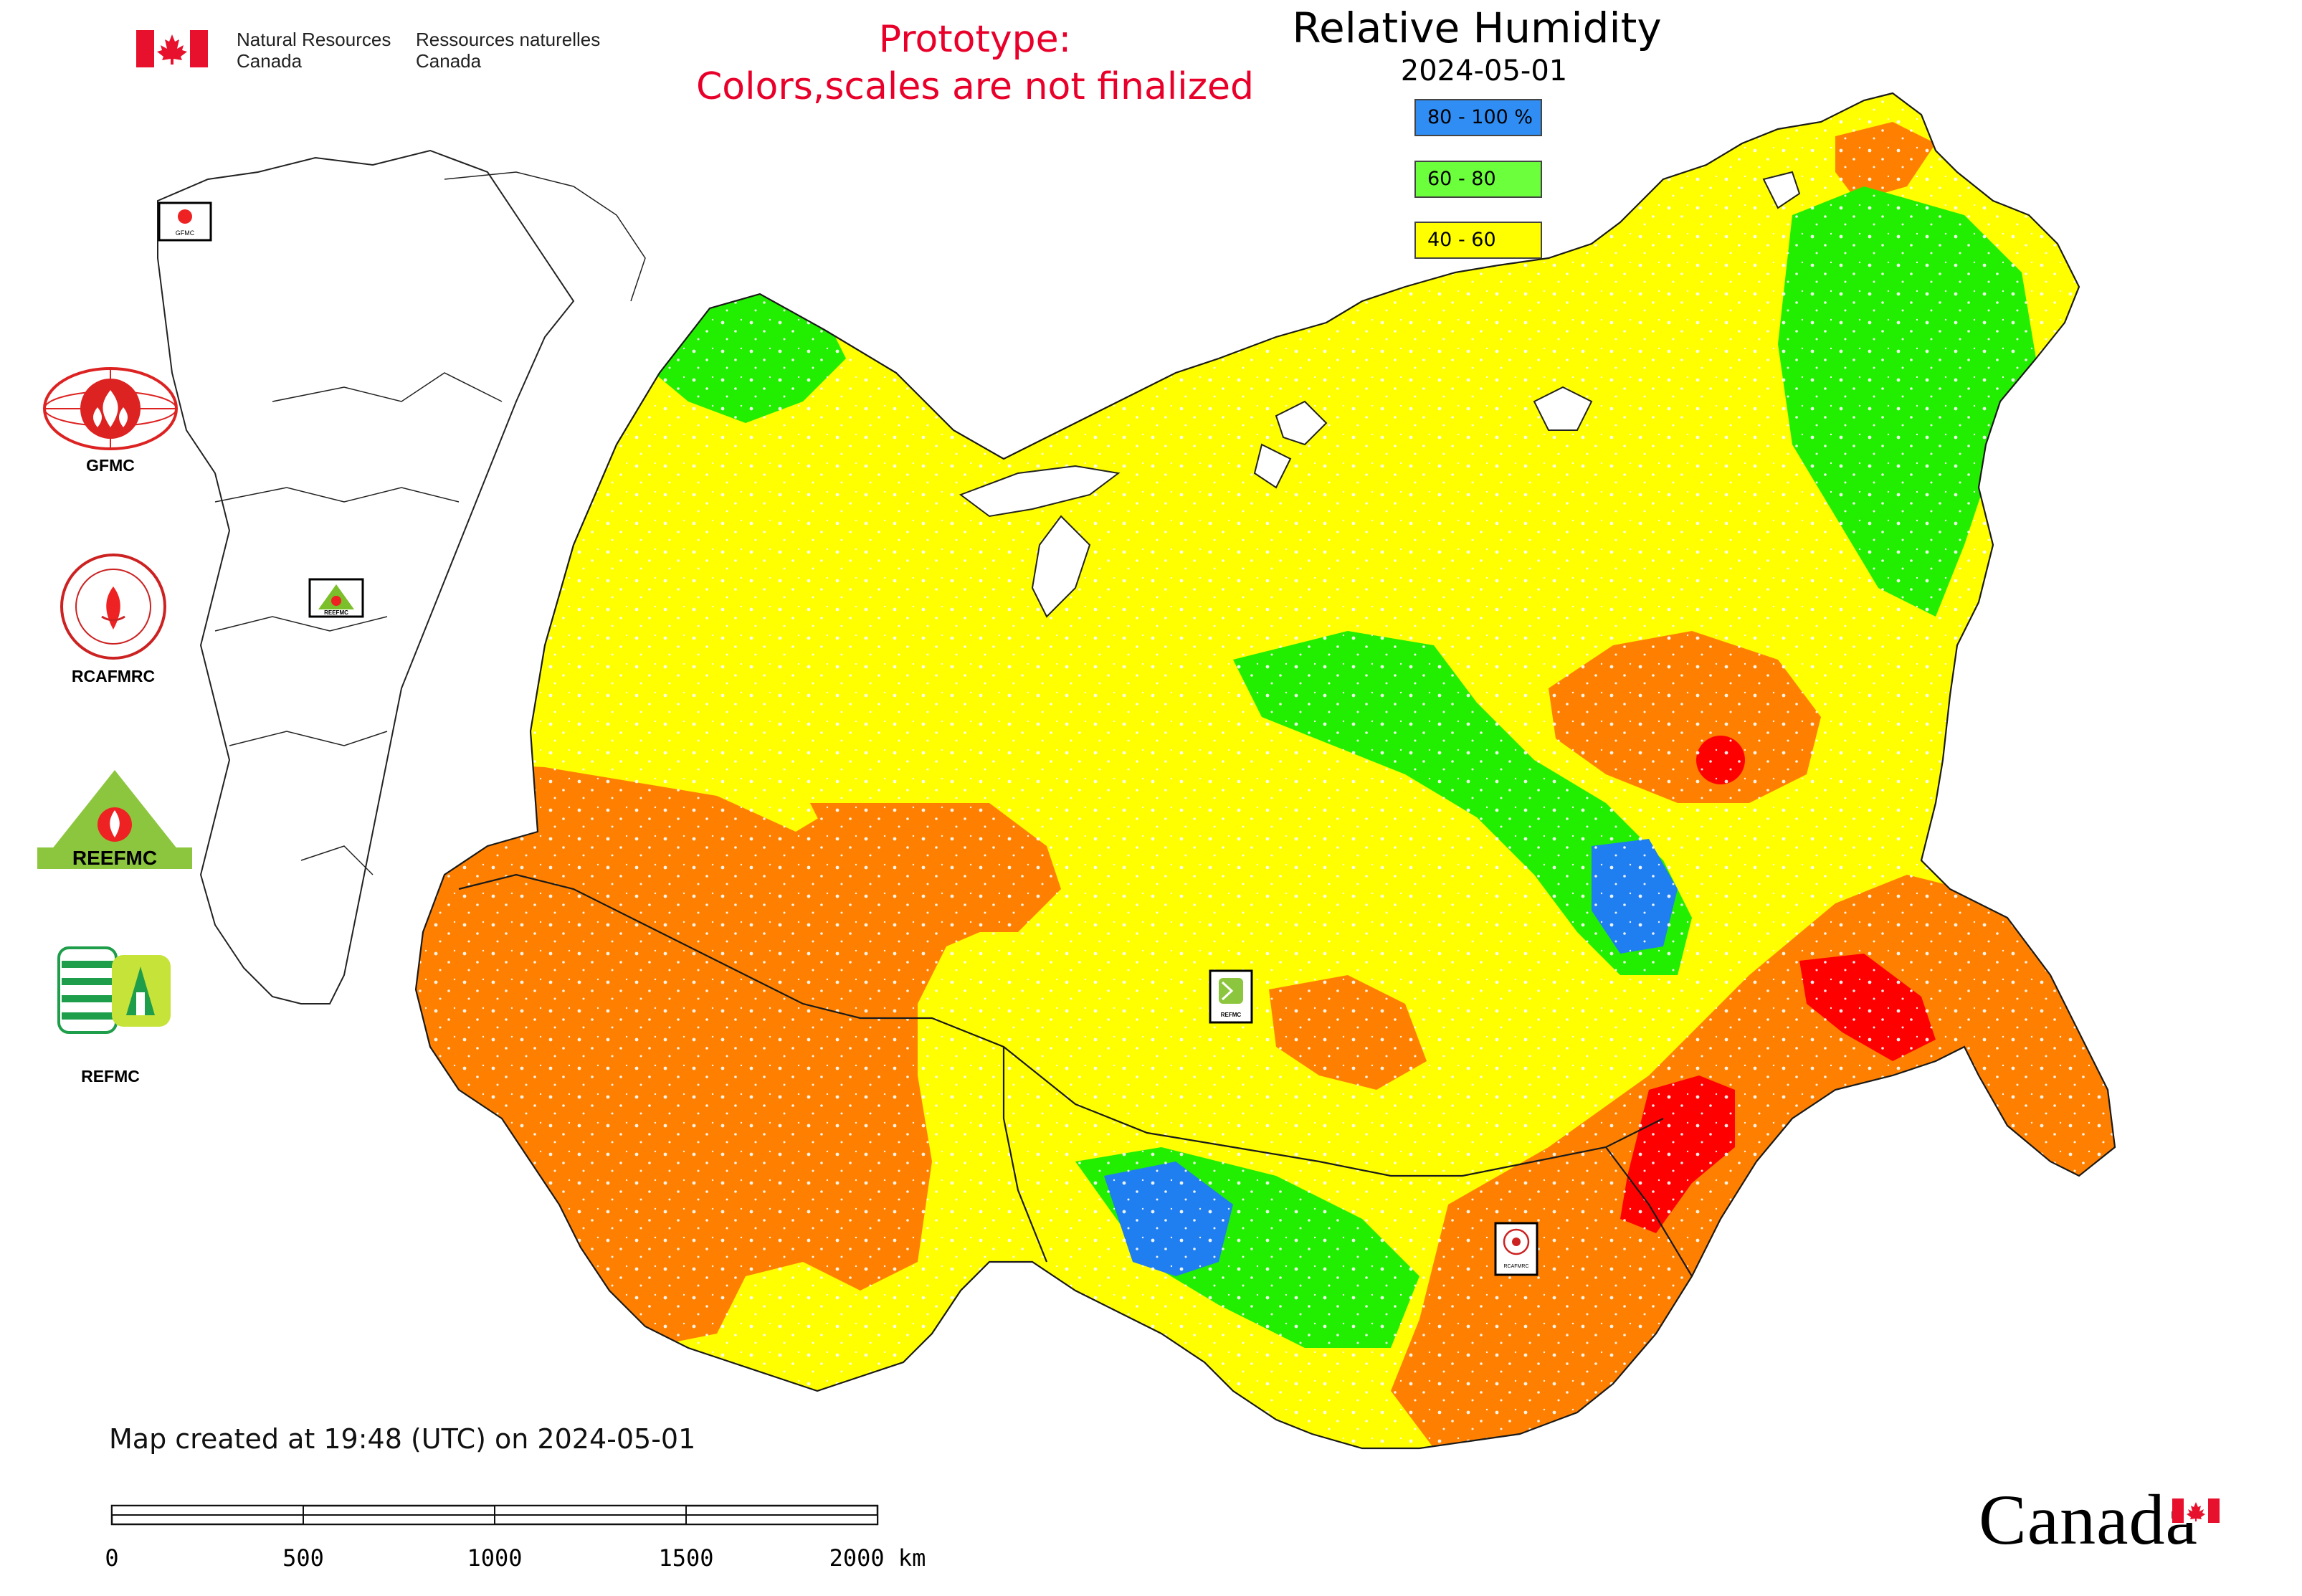  I want to click on gfmc-logo, so click(111, 409).